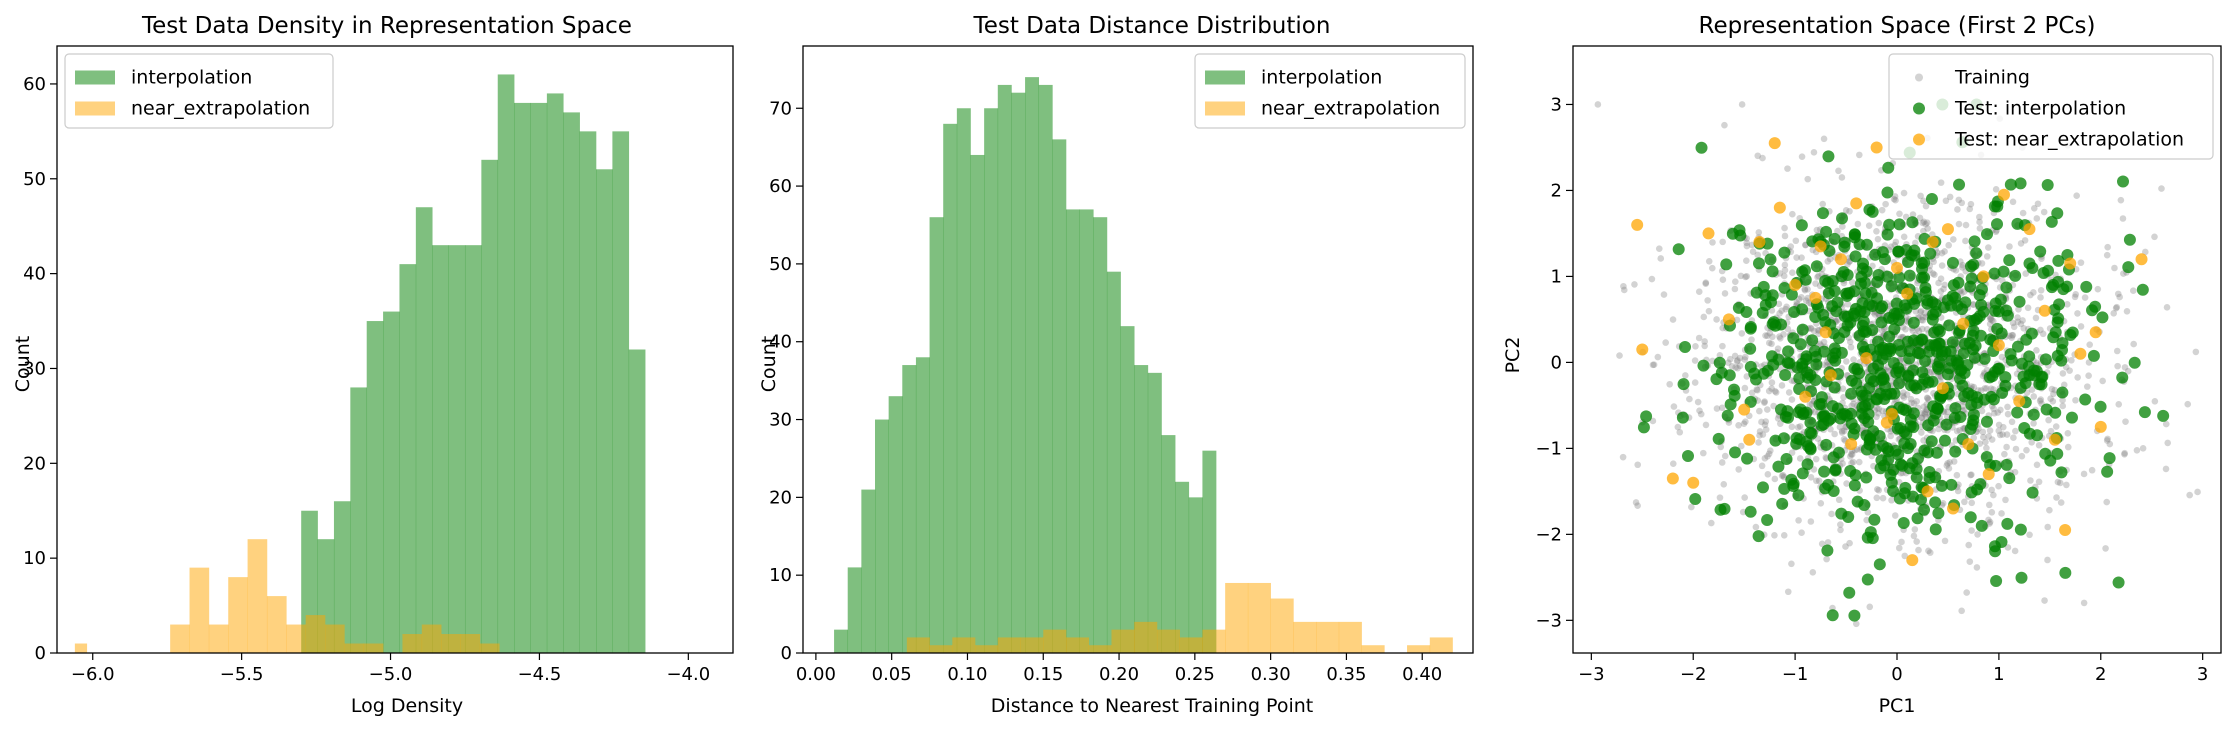 This screenshot has width=2234, height=732. What do you see at coordinates (1919, 77) in the screenshot?
I see `legend-marker` at bounding box center [1919, 77].